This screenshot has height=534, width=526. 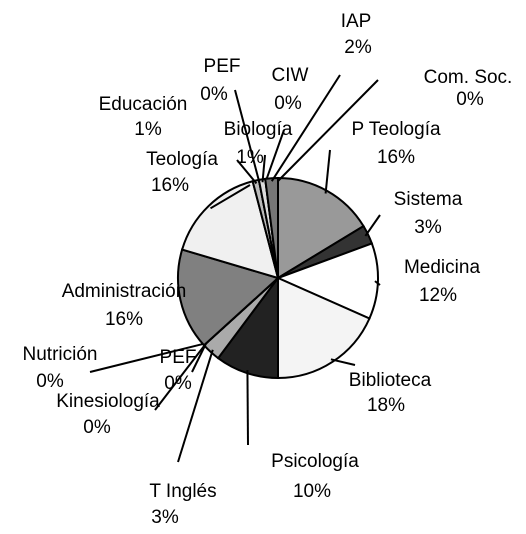 What do you see at coordinates (438, 295) in the screenshot?
I see `slice-percent: 12%` at bounding box center [438, 295].